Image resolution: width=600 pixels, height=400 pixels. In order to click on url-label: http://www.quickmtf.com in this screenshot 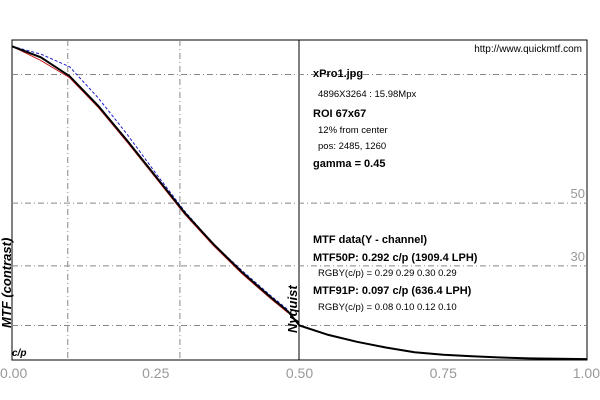, I will do `click(528, 49)`.